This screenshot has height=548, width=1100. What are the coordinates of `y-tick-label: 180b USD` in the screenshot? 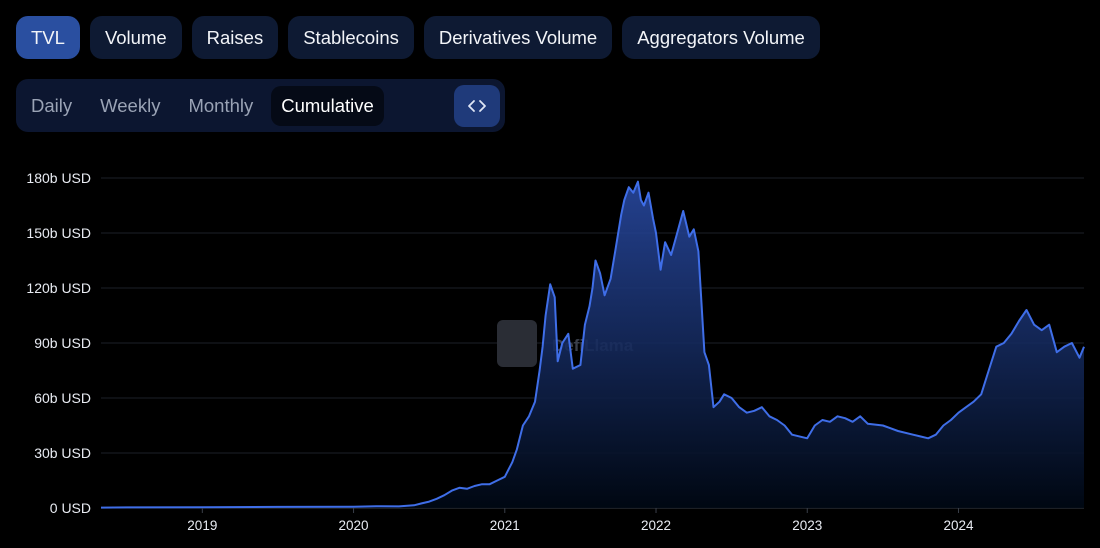 It's located at (58, 178).